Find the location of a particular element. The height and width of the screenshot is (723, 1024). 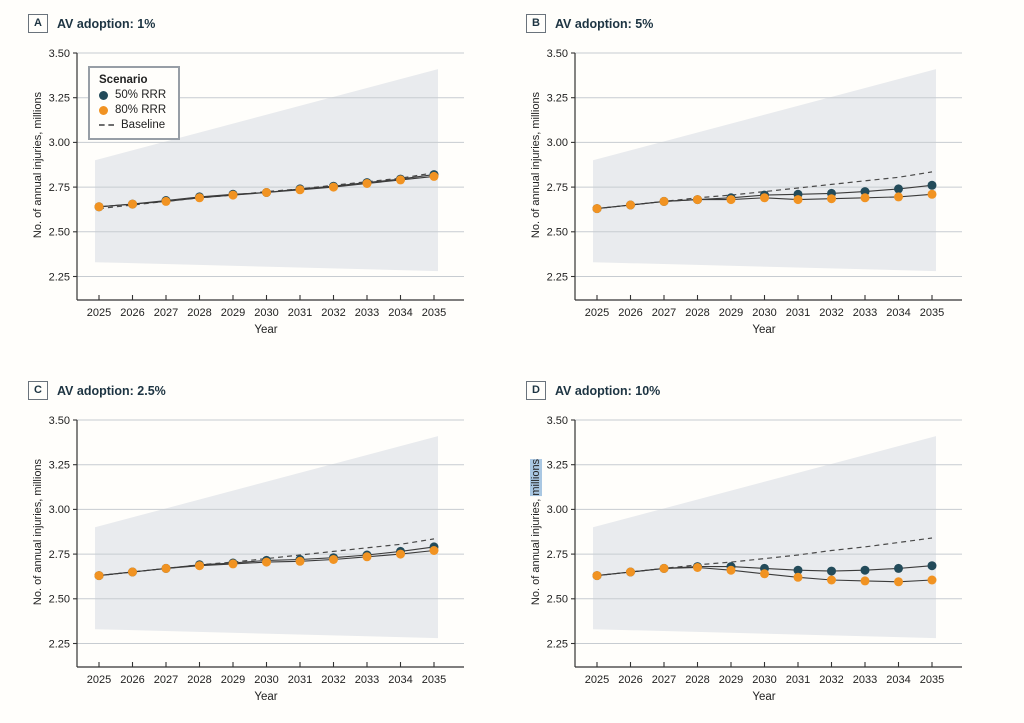

x-tick-label: 2033 is located at coordinates (865, 680).